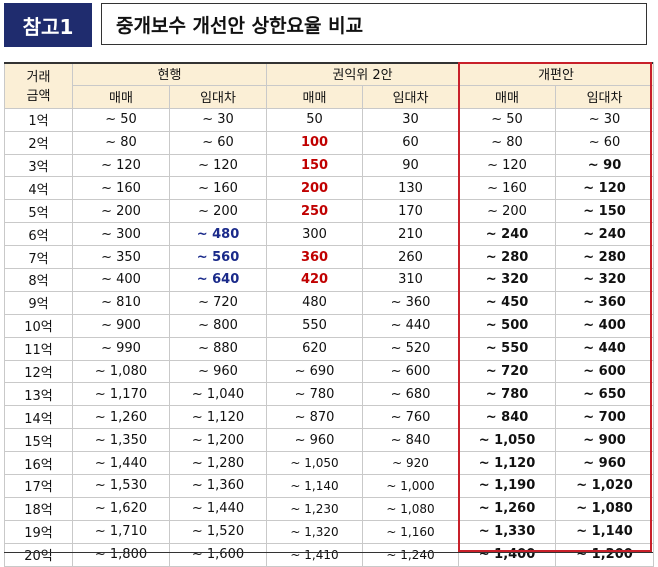 The image size is (658, 567). Describe the element at coordinates (48, 25) in the screenshot. I see `reference-badge: 참고1` at that location.